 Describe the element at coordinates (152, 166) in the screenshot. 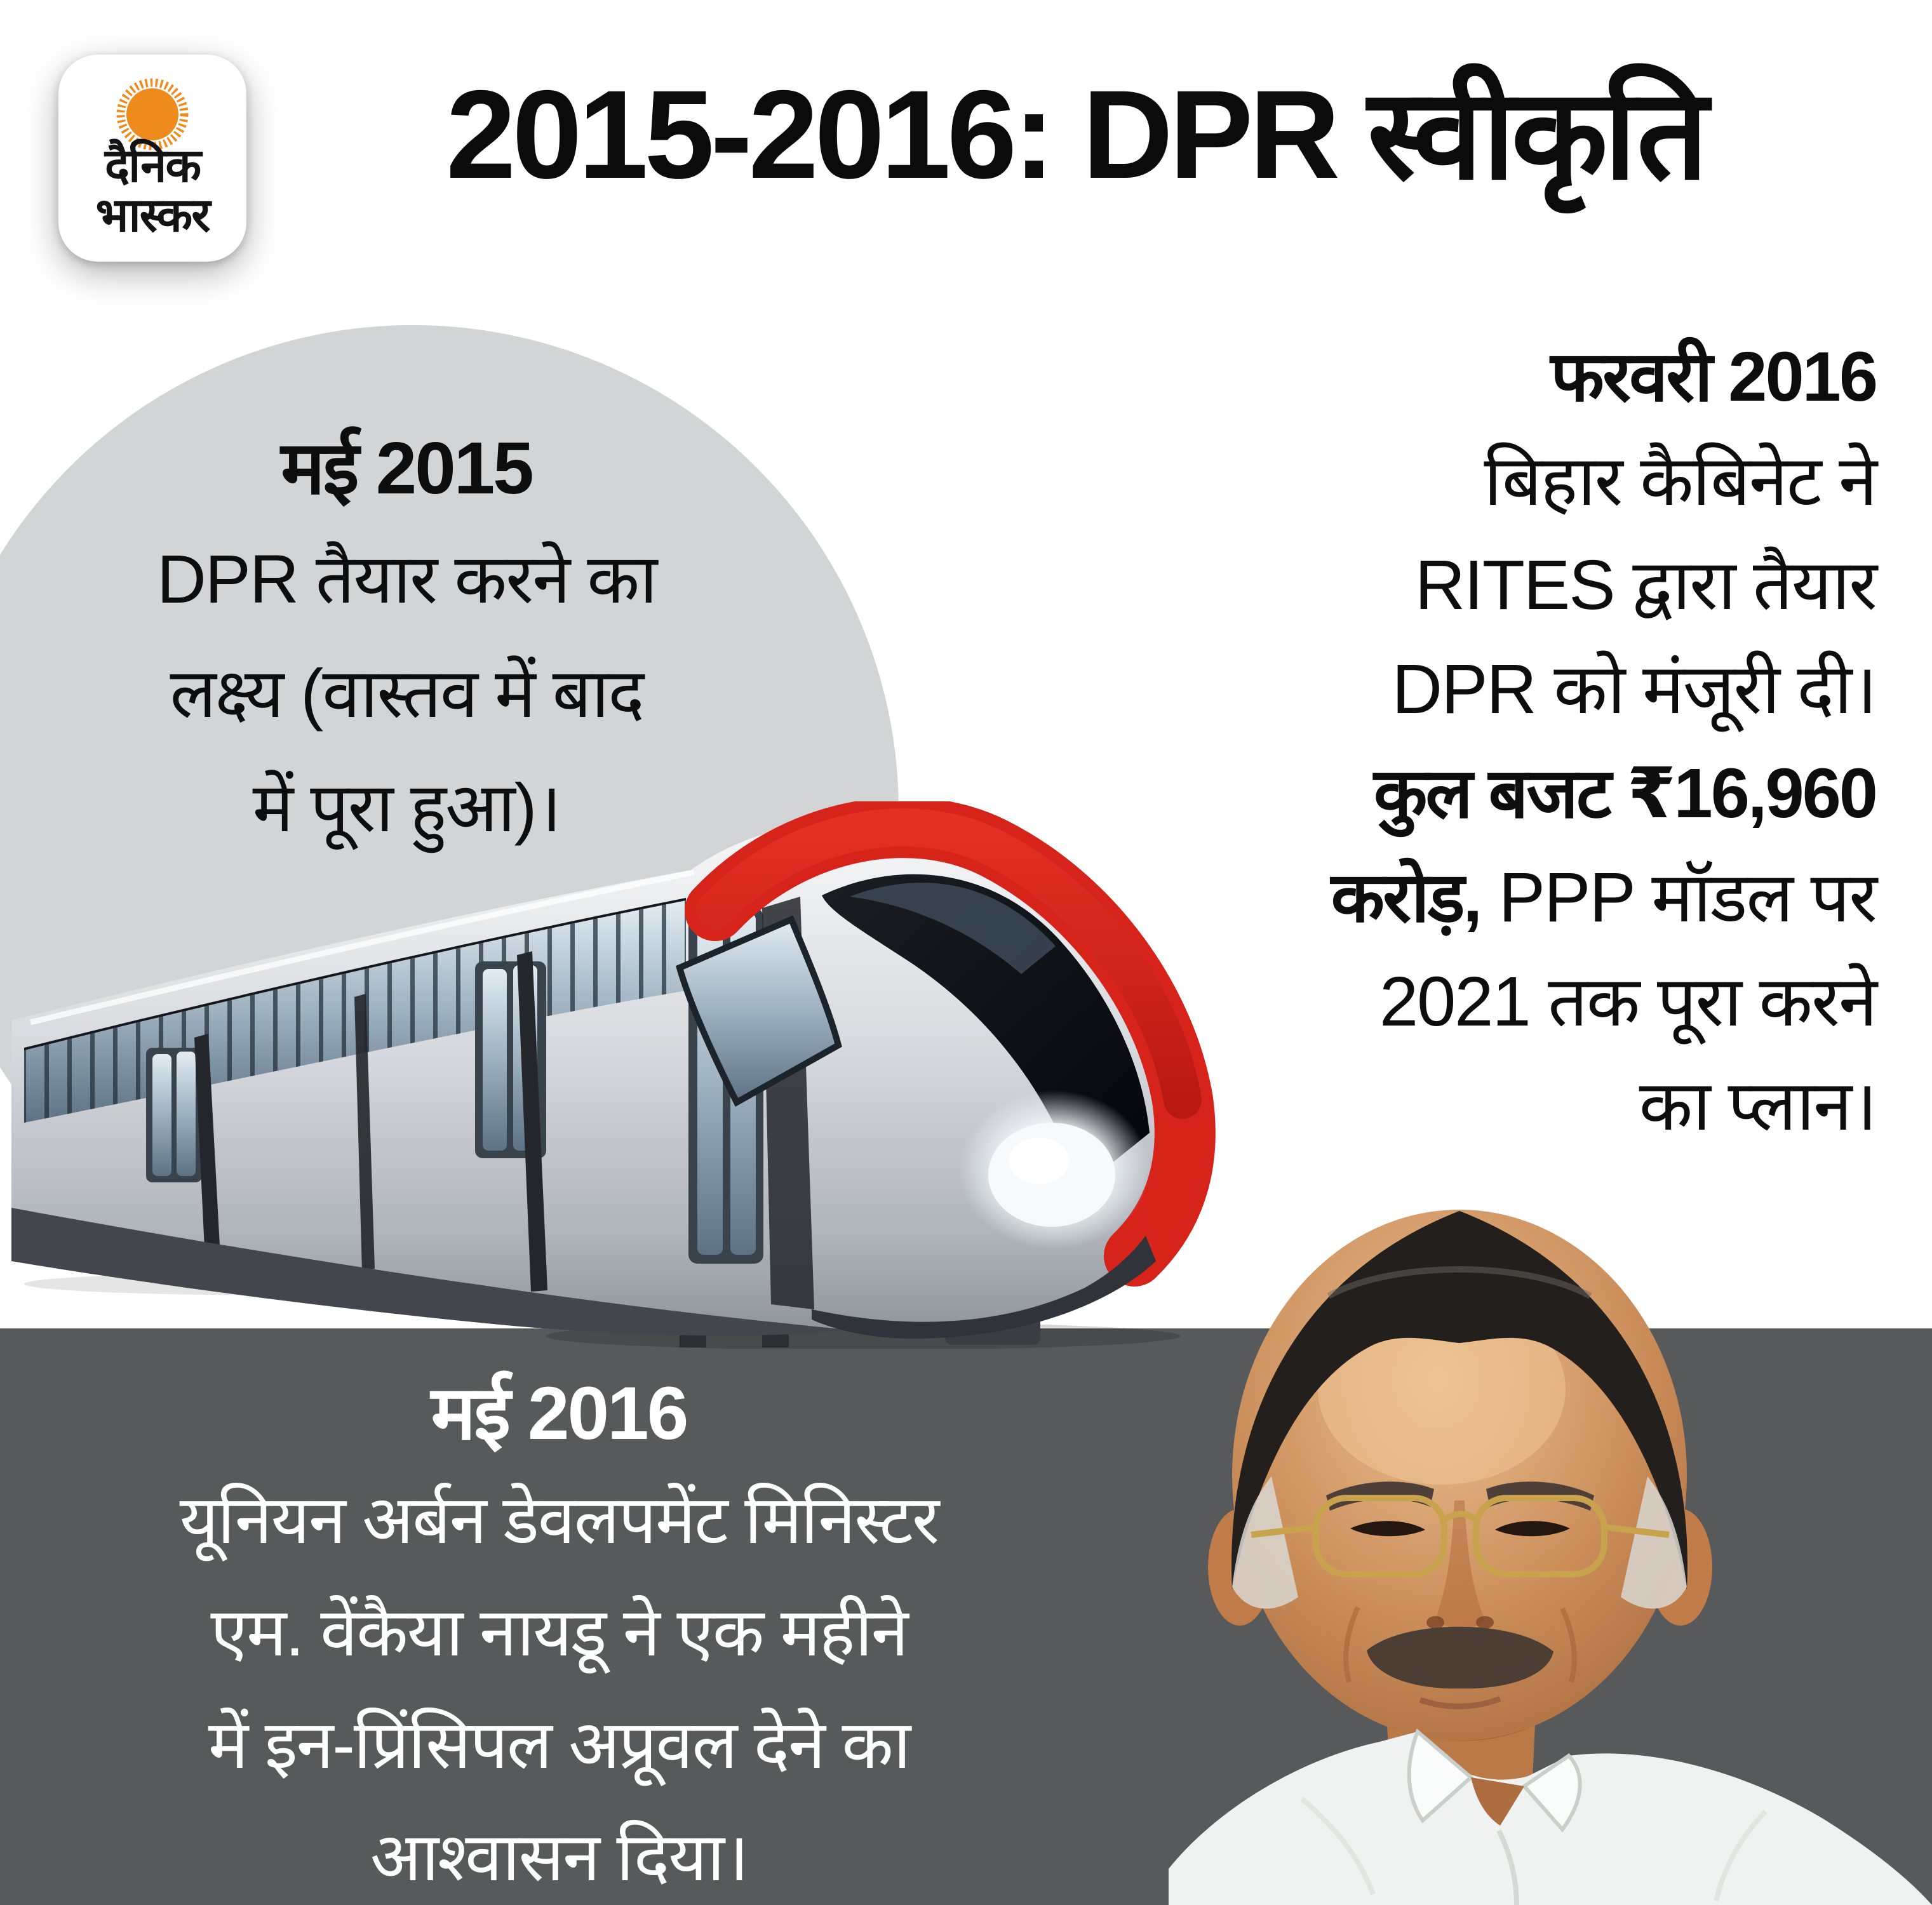

I see `logo-word-1: दैनिक` at that location.